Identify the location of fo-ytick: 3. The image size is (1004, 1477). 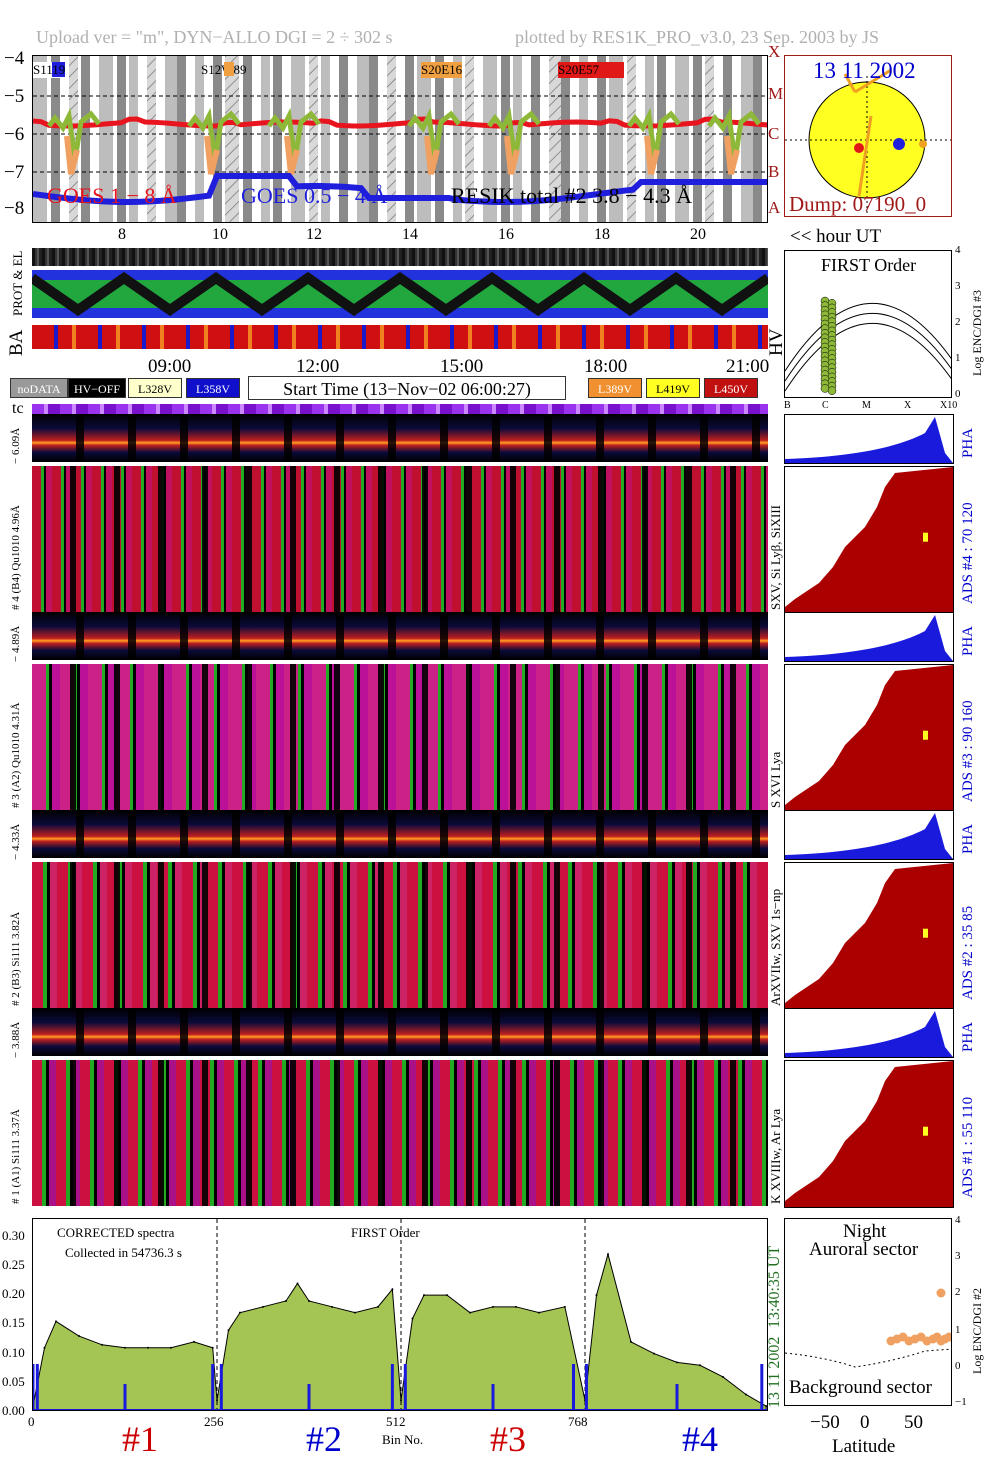
(958, 286).